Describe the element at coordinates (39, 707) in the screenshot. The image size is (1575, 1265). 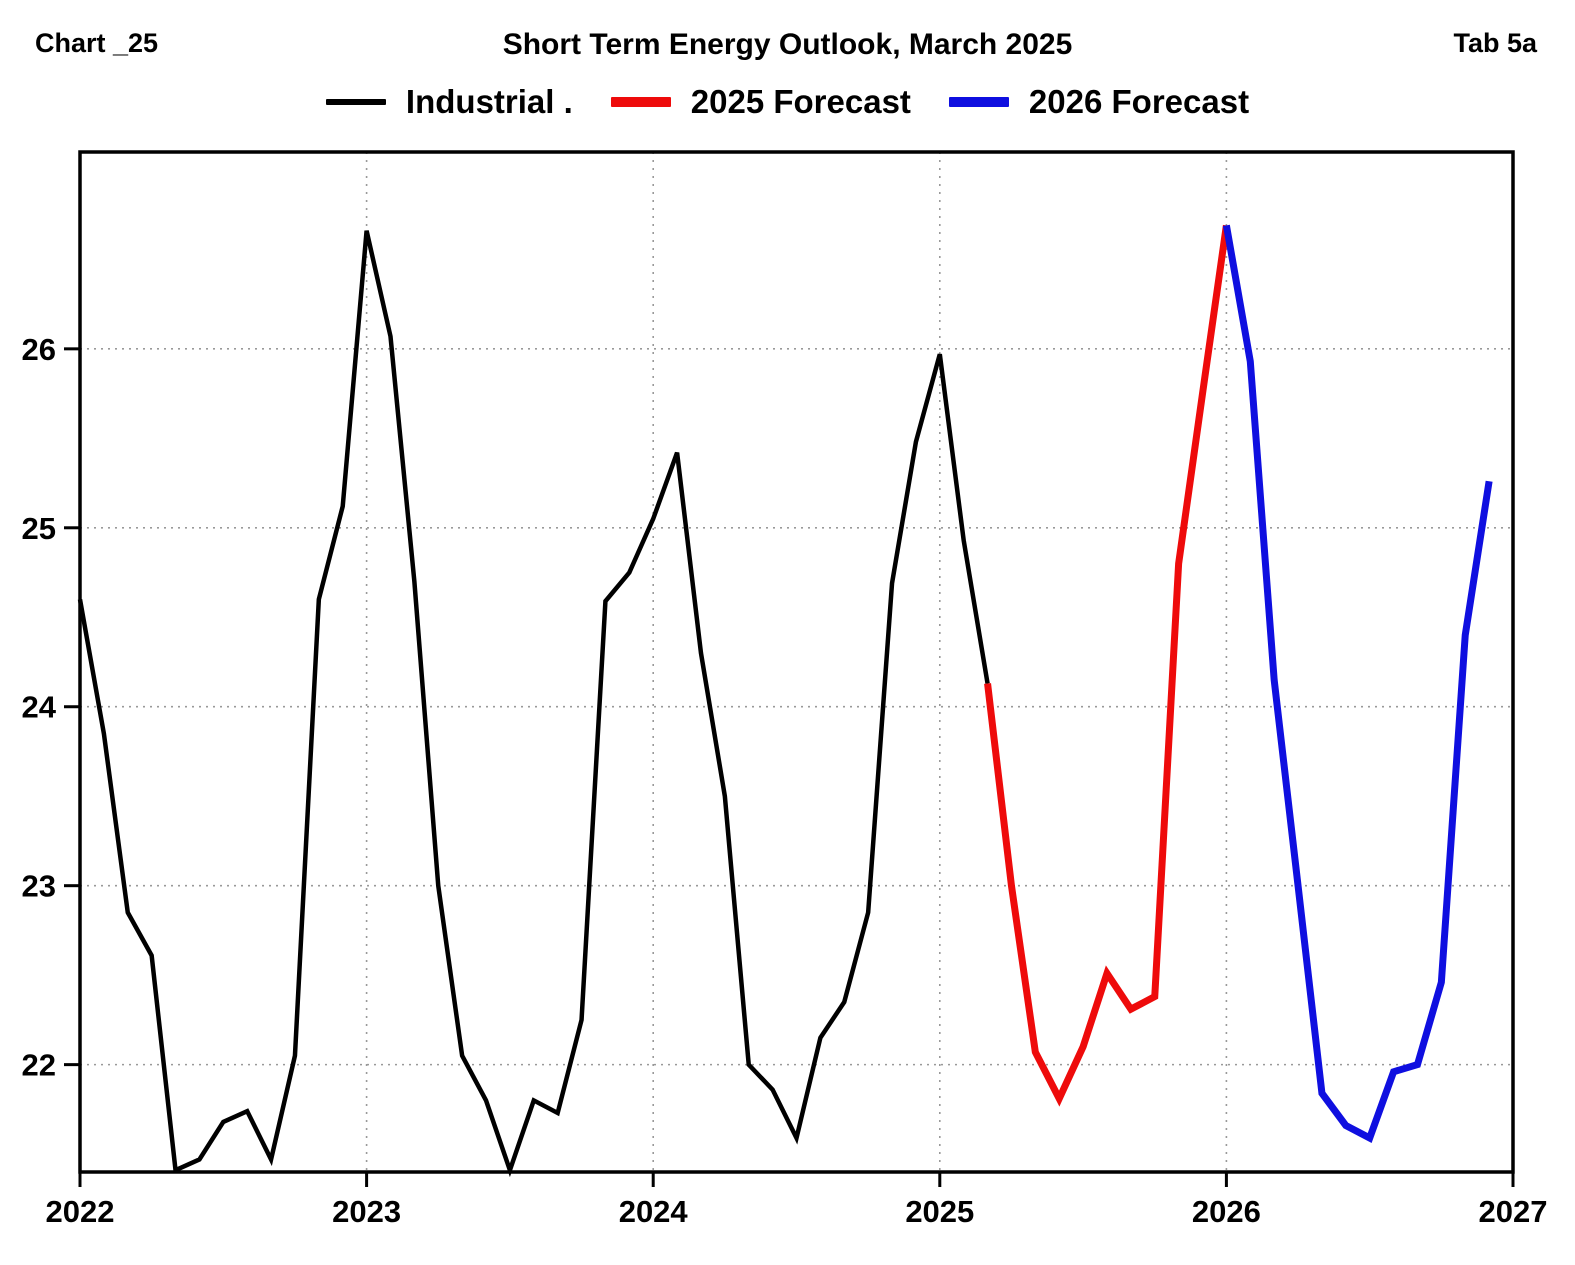
I see `y-tick-label: 24` at that location.